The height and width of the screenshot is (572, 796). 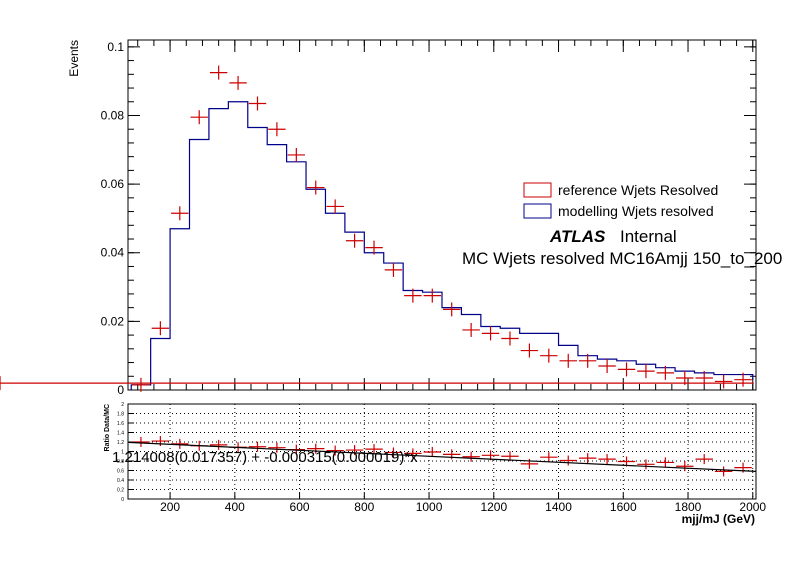 What do you see at coordinates (120, 424) in the screenshot?
I see `ratio-y-tick-label: 1.6` at bounding box center [120, 424].